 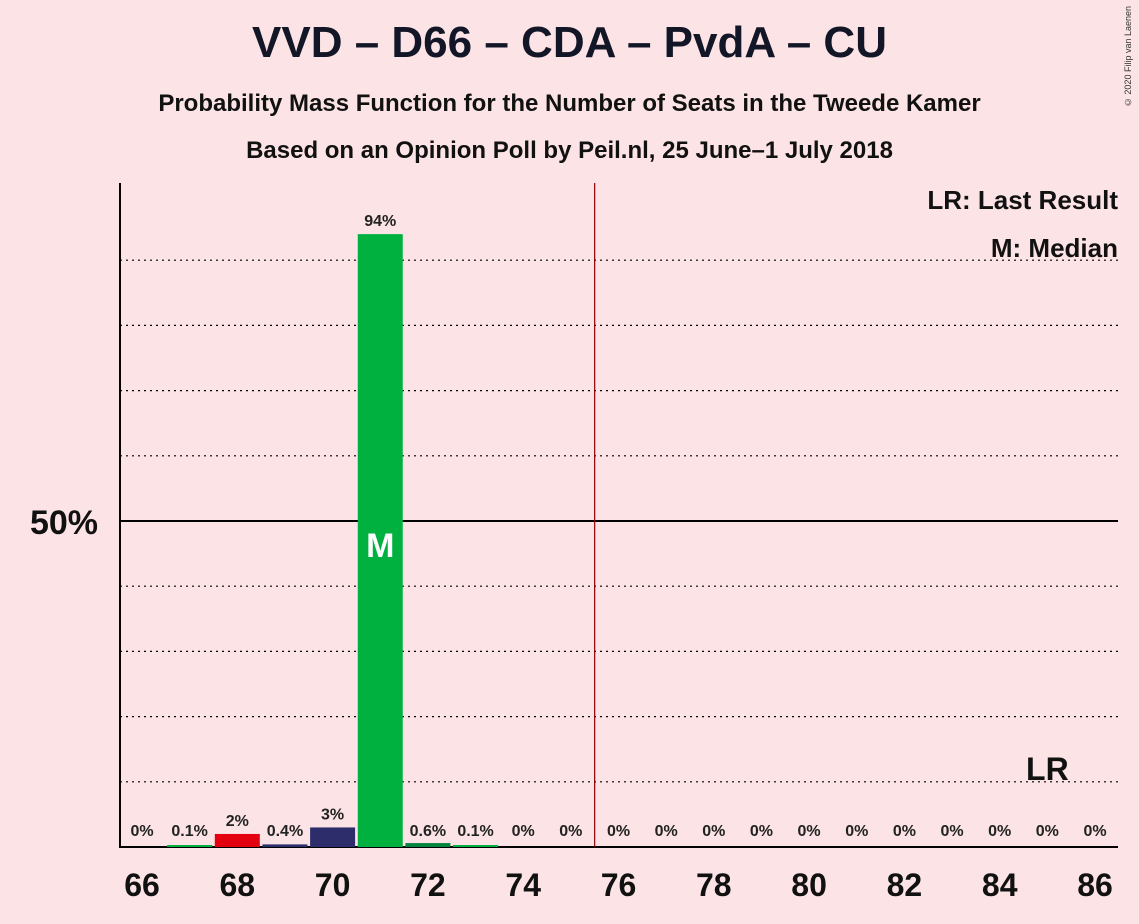 I want to click on x-tick-label: 72, so click(x=428, y=885).